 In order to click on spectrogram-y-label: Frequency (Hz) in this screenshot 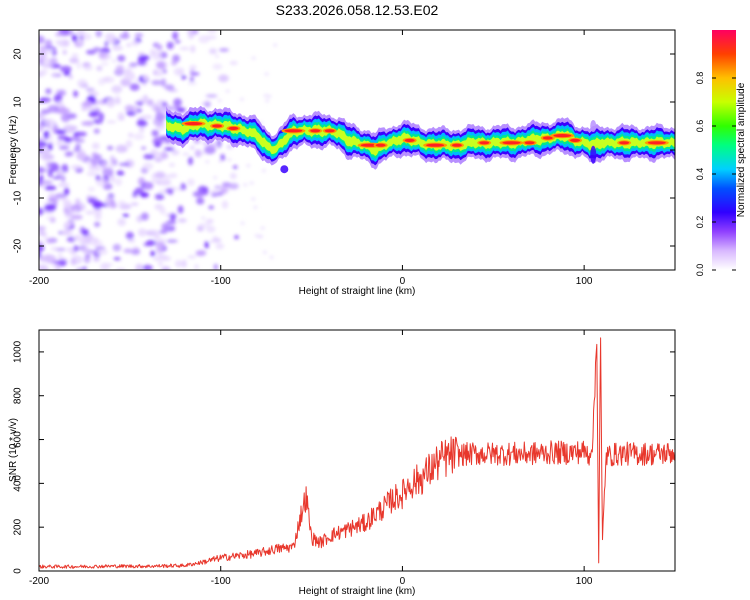, I will do `click(13, 150)`.